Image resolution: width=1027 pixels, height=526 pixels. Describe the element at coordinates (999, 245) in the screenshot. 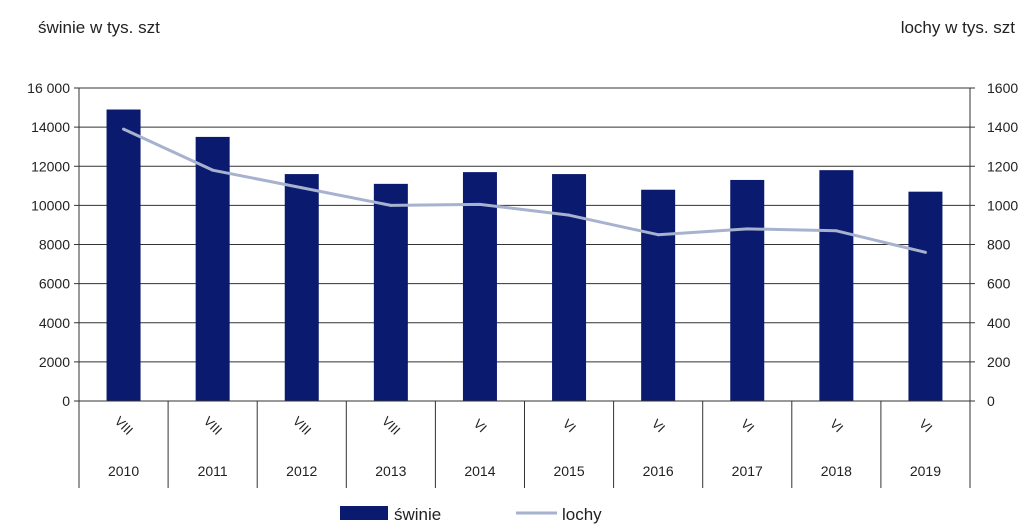

I see `right-tick-label: 800` at that location.